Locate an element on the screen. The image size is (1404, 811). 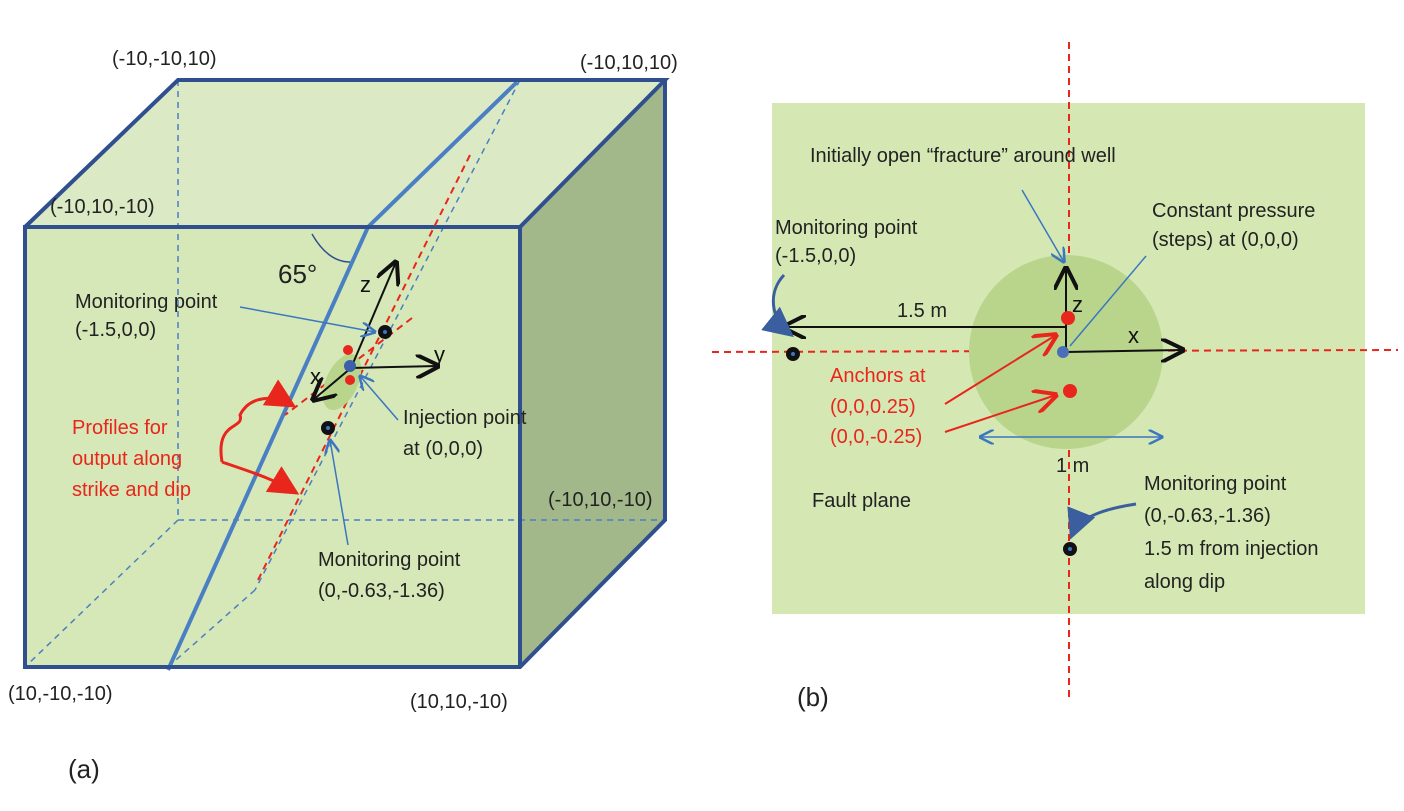
corner-label-bottom-front-left: (10,-10,-10) is located at coordinates (60, 694).